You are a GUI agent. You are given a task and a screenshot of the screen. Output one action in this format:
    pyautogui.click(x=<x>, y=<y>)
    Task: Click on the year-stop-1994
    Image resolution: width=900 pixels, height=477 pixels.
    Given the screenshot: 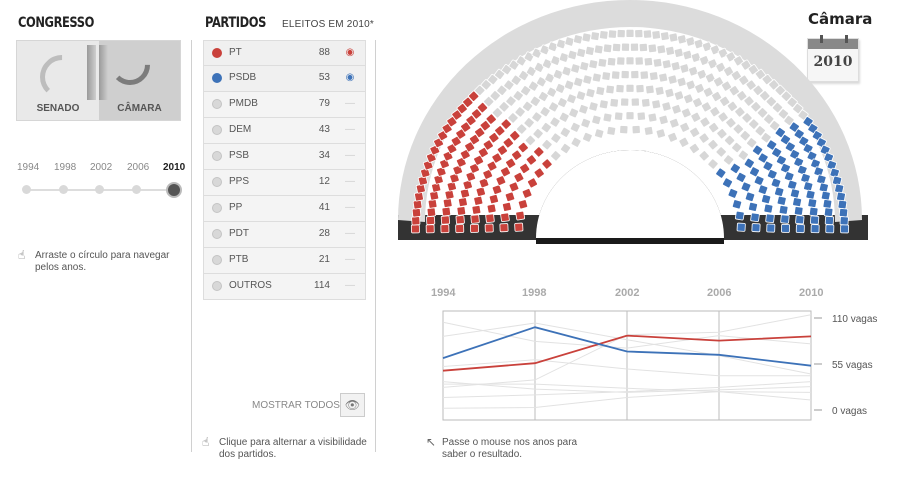 What is the action you would take?
    pyautogui.click(x=26, y=189)
    